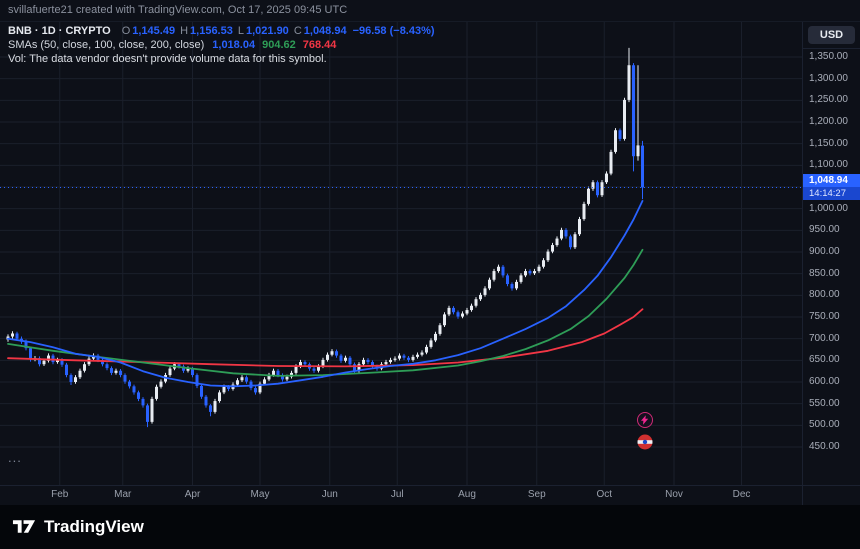 Image resolution: width=860 pixels, height=549 pixels. Describe the element at coordinates (154, 31) in the screenshot. I see `open-value: 1,145.49` at that location.